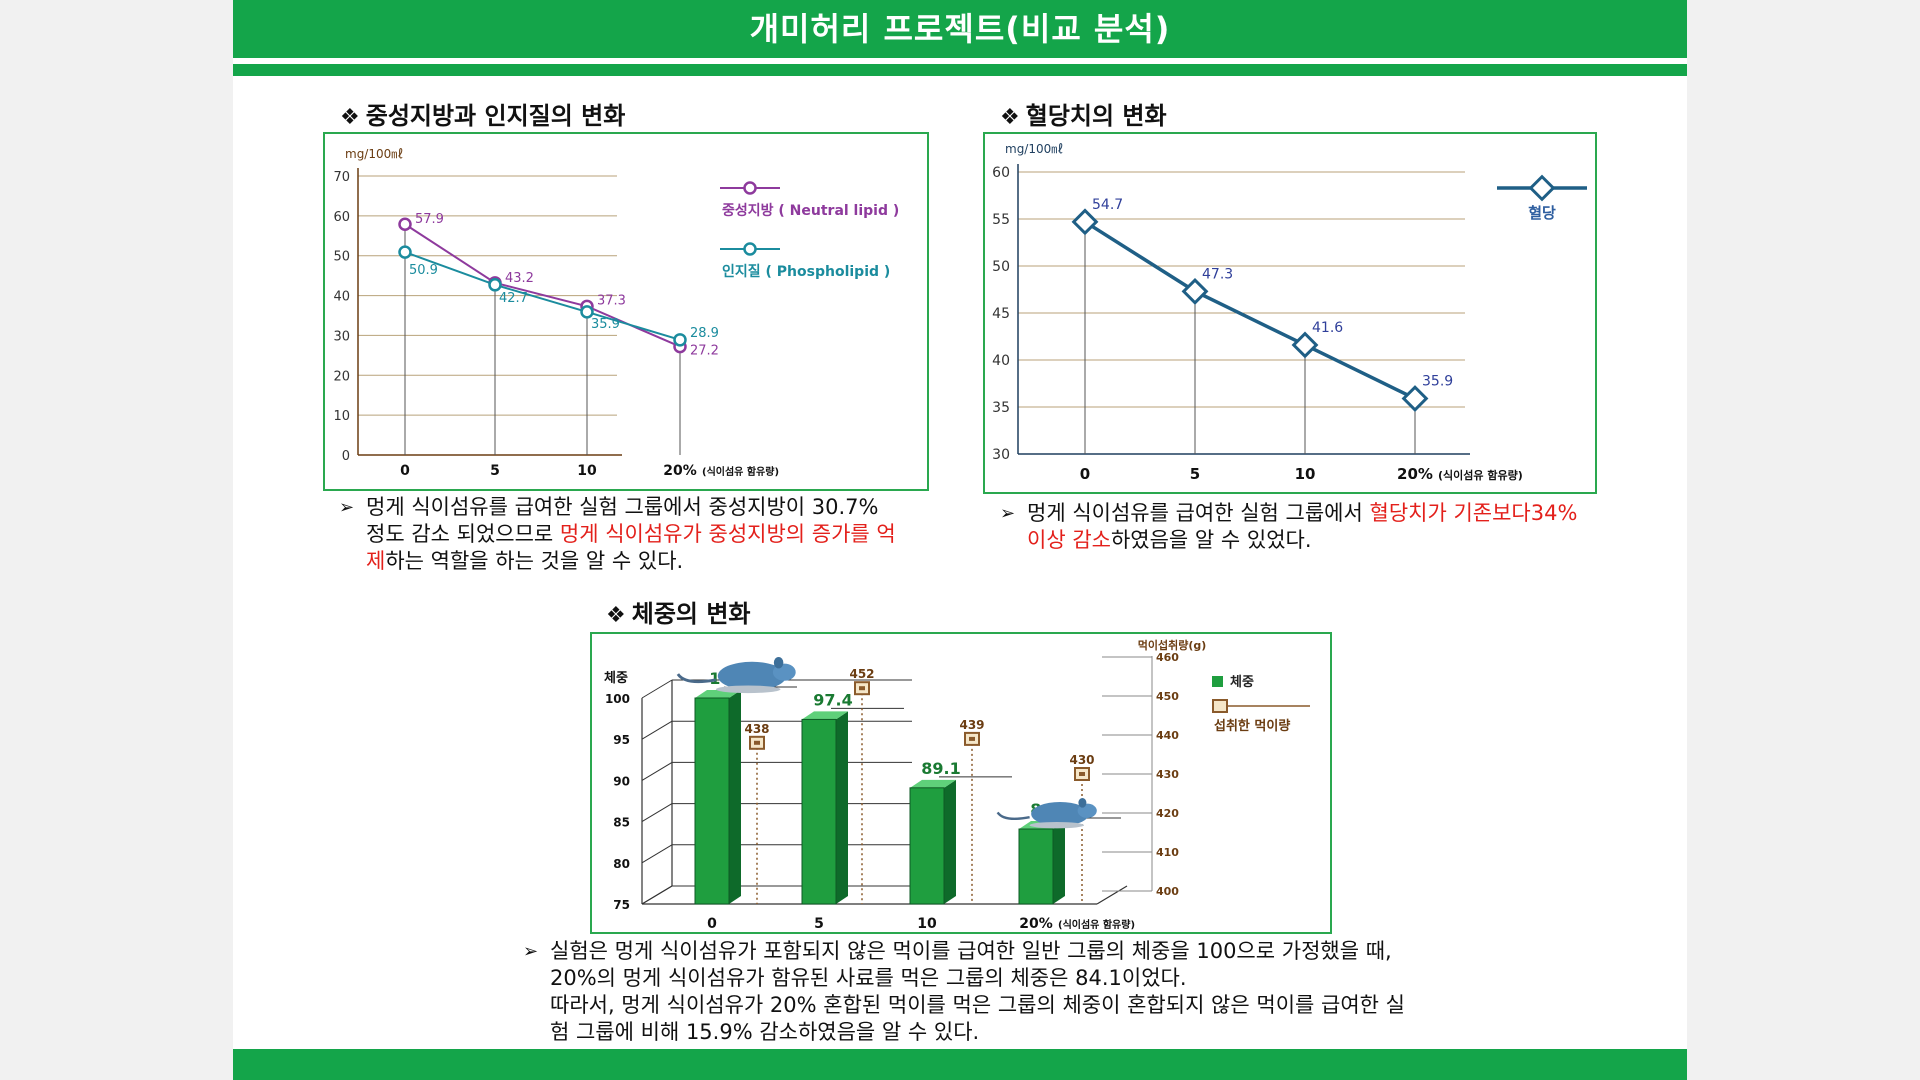 The height and width of the screenshot is (1080, 1920). I want to click on rat-icon, so click(736, 675).